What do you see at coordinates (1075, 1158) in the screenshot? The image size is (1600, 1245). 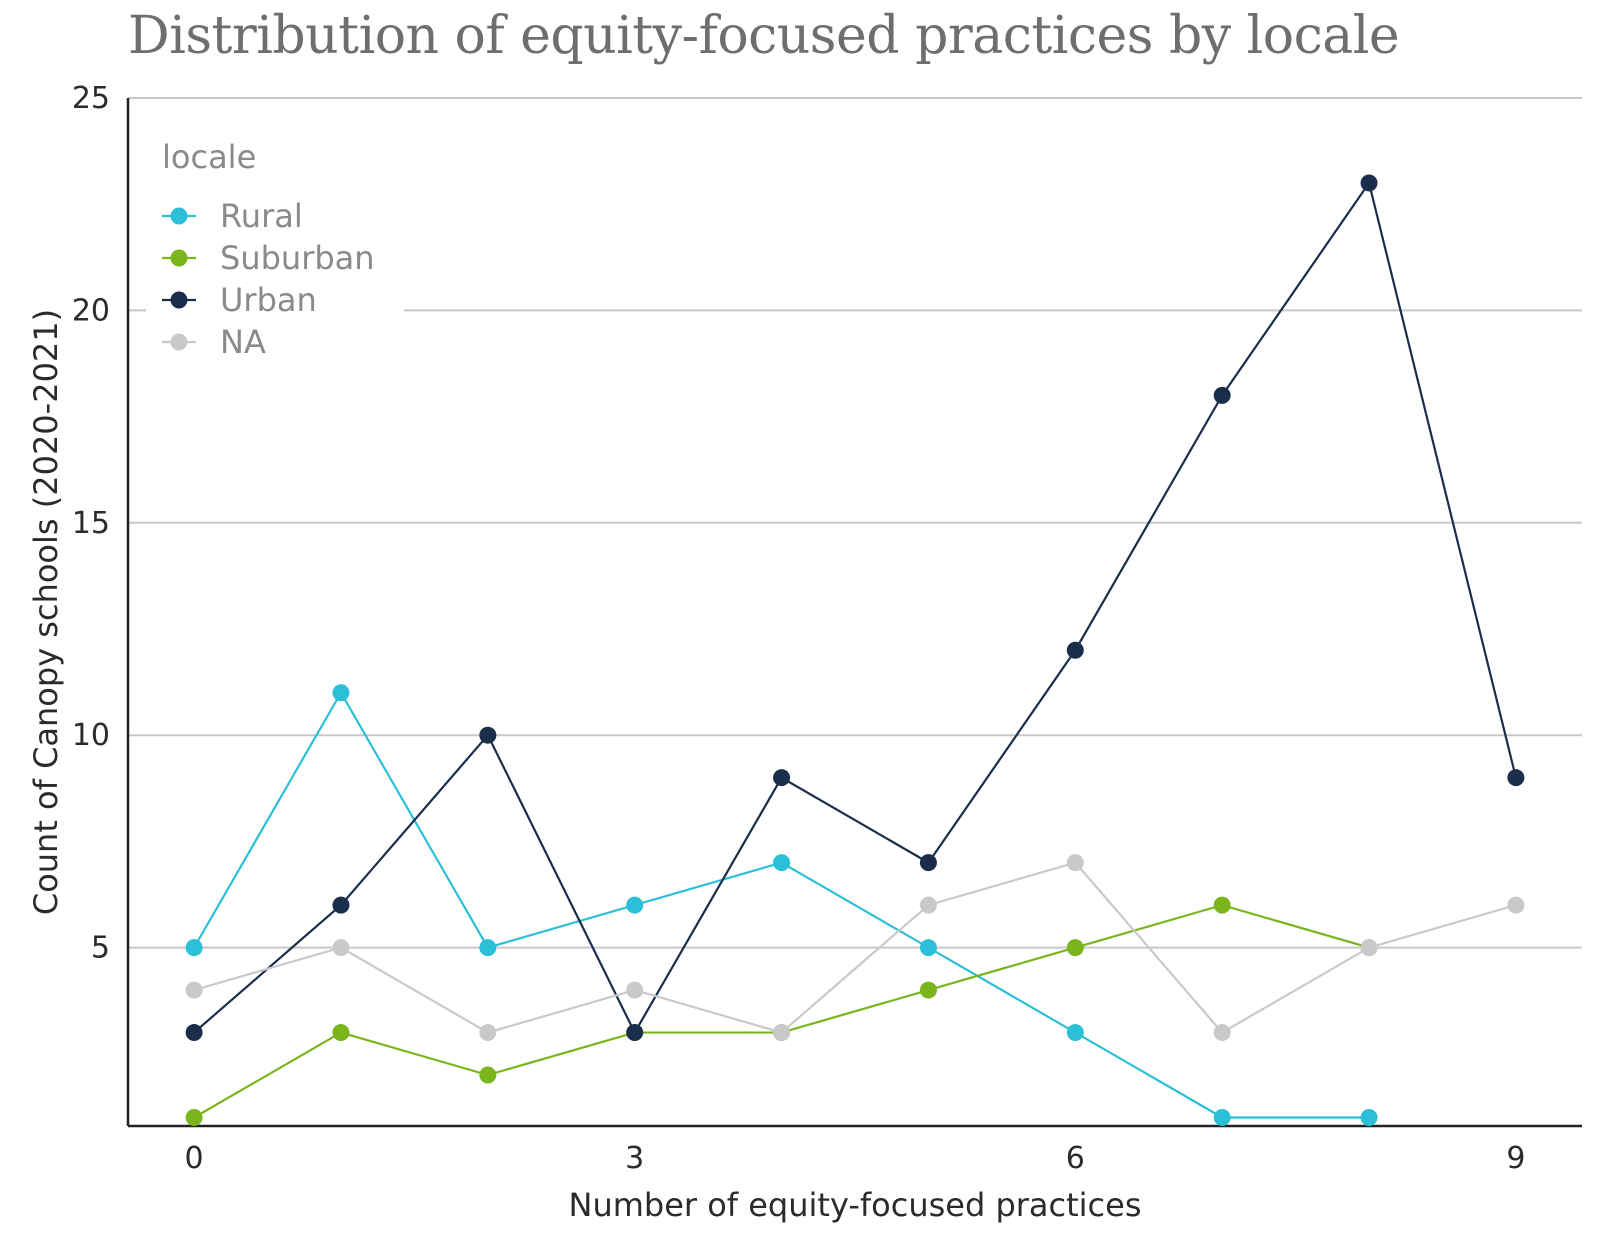 I see `x-tick-label: 6` at bounding box center [1075, 1158].